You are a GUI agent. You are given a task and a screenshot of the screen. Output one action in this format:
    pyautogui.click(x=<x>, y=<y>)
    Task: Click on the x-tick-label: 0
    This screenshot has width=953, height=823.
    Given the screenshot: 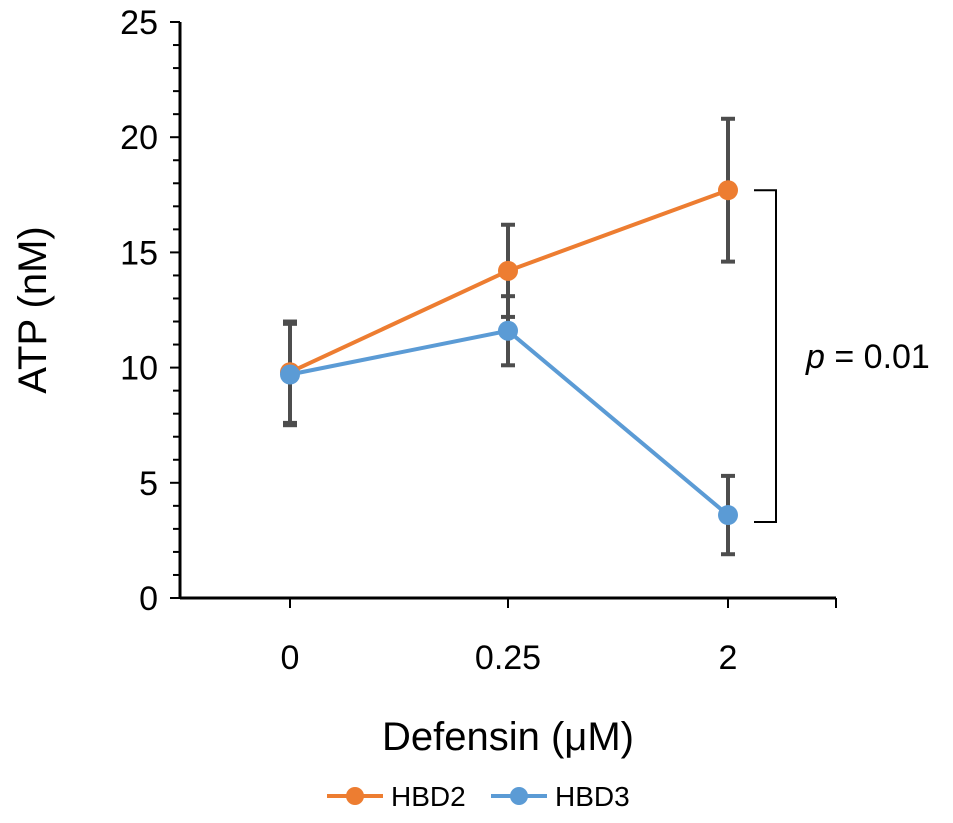 What is the action you would take?
    pyautogui.click(x=290, y=658)
    